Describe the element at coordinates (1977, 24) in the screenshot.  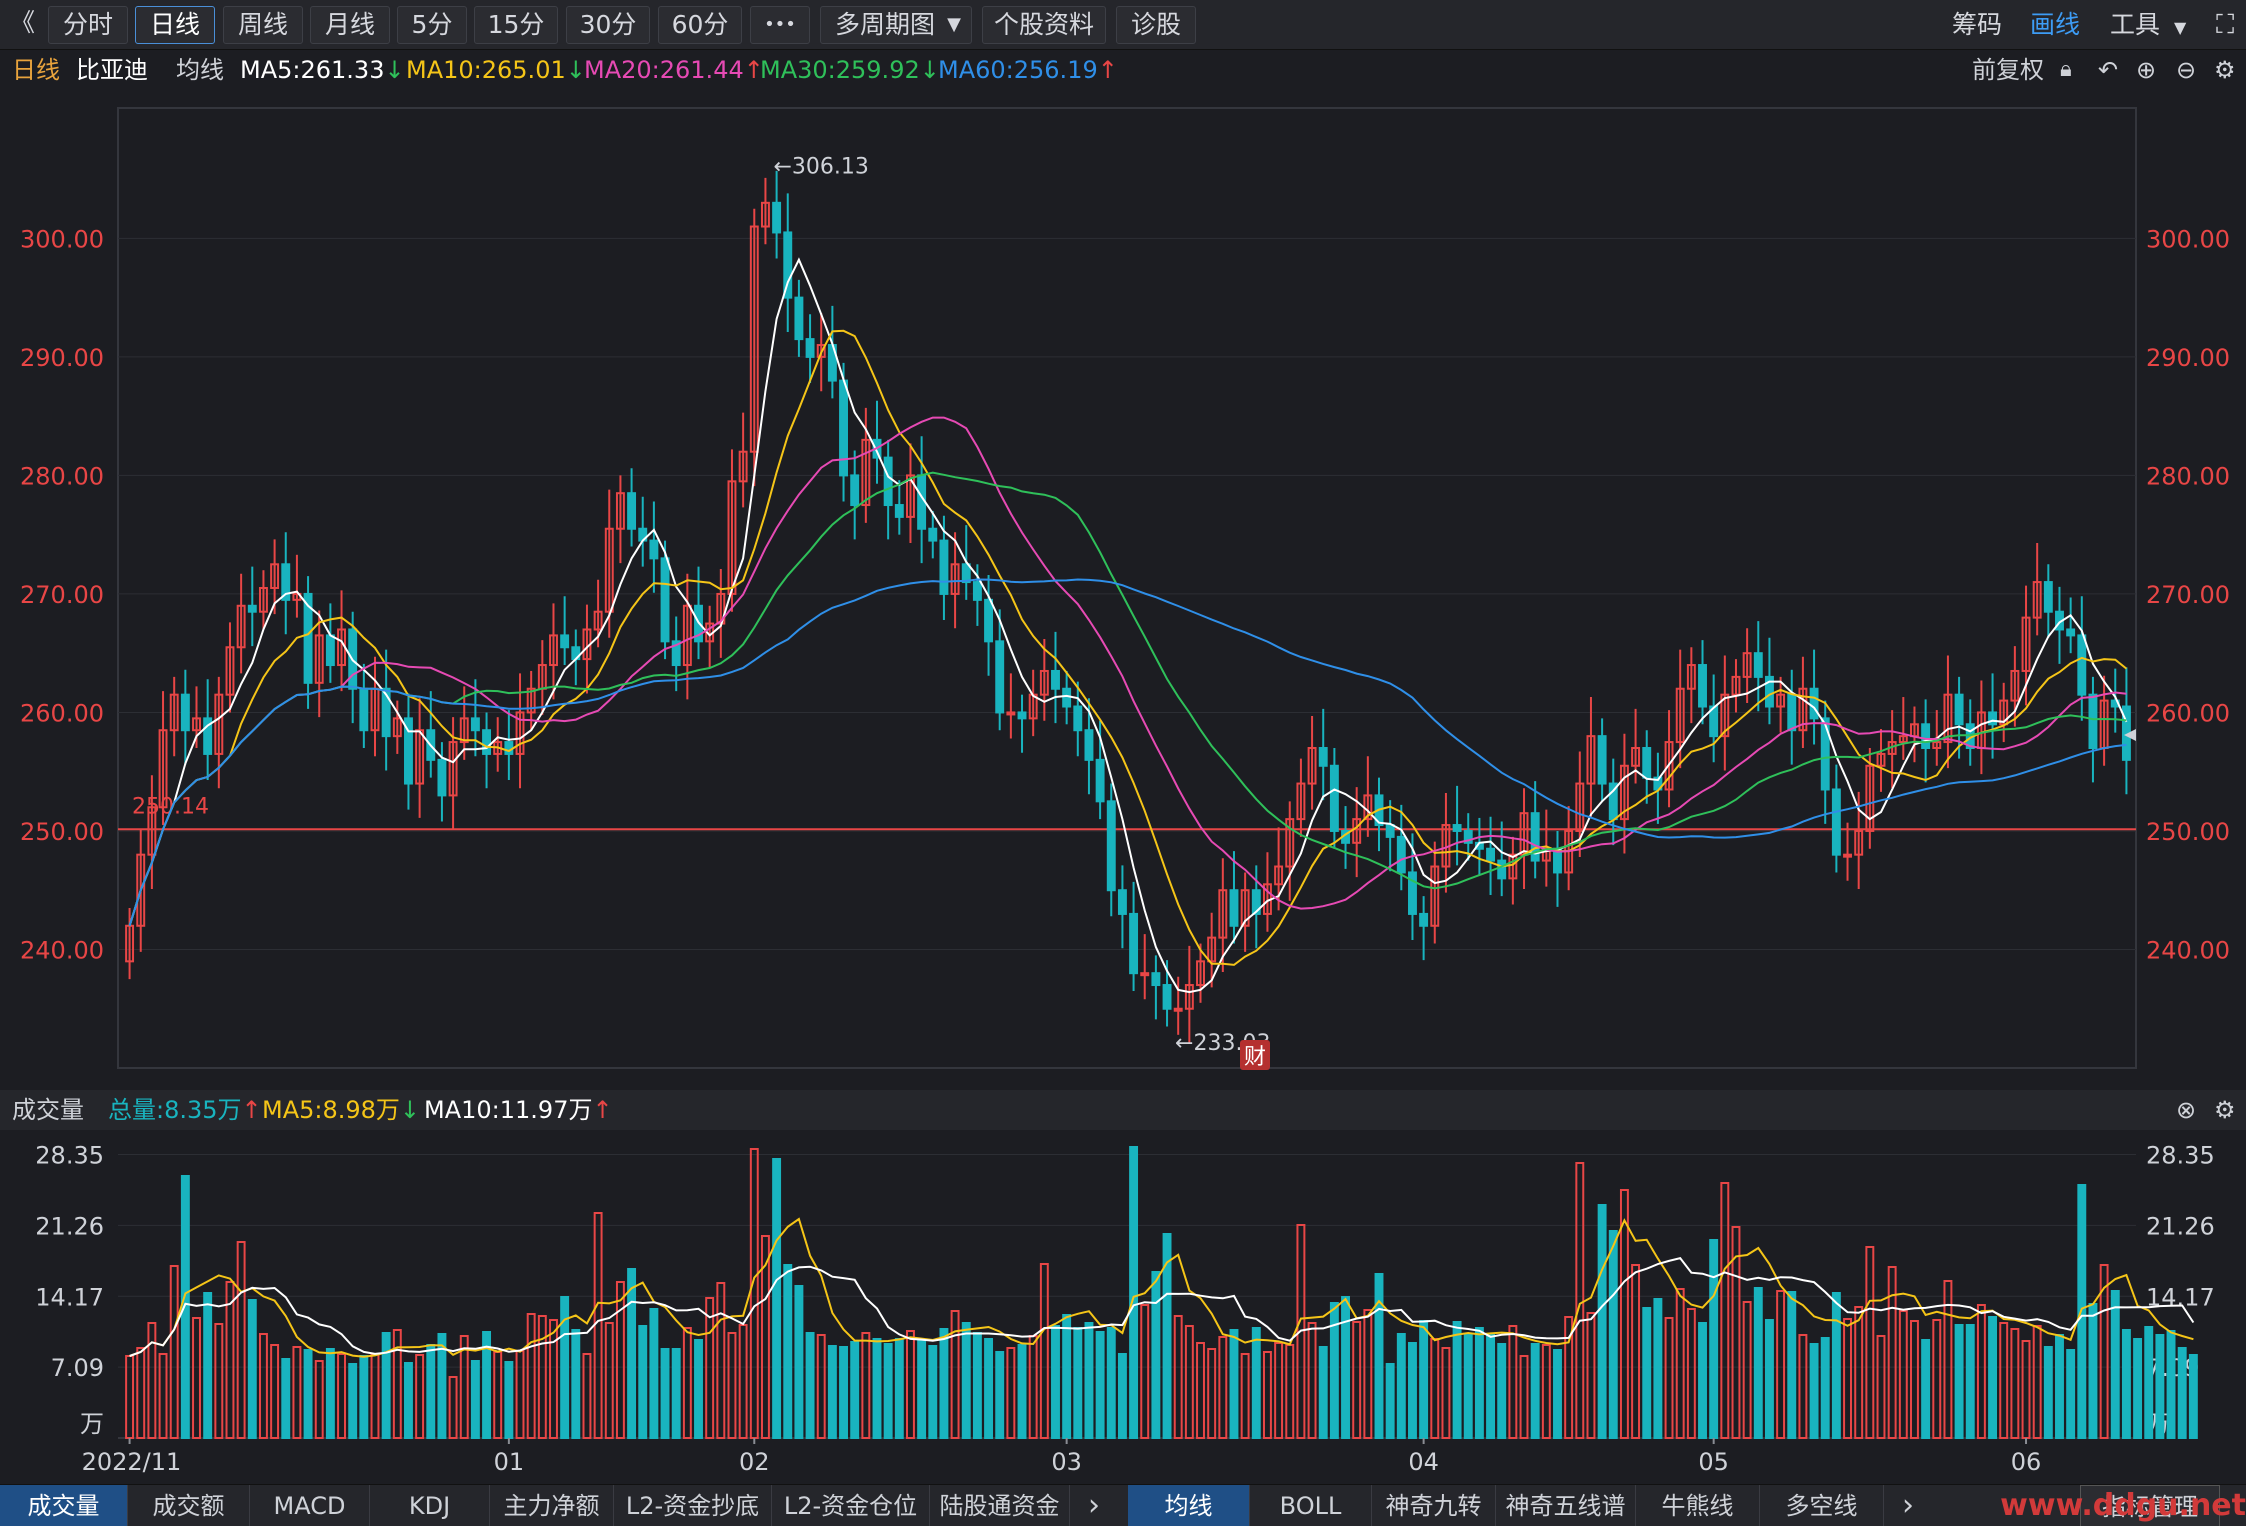
I see `chips-button: 筹码` at that location.